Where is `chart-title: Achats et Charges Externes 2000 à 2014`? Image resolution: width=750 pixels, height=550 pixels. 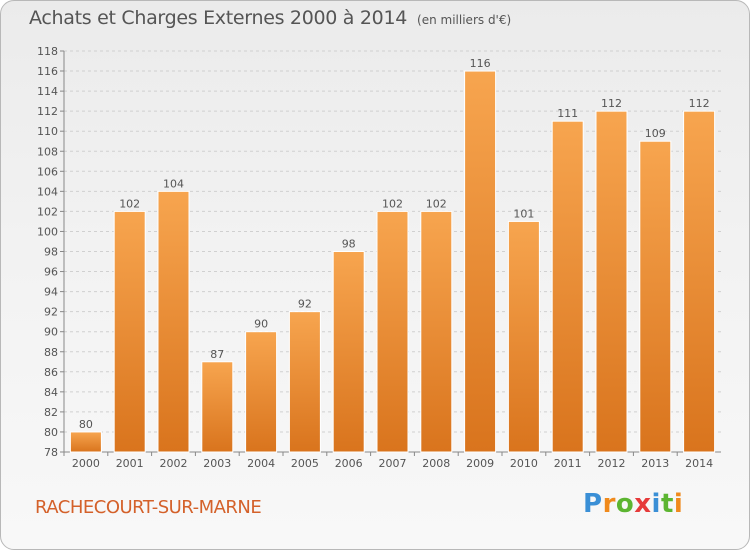 chart-title: Achats et Charges Externes 2000 à 2014 is located at coordinates (218, 18).